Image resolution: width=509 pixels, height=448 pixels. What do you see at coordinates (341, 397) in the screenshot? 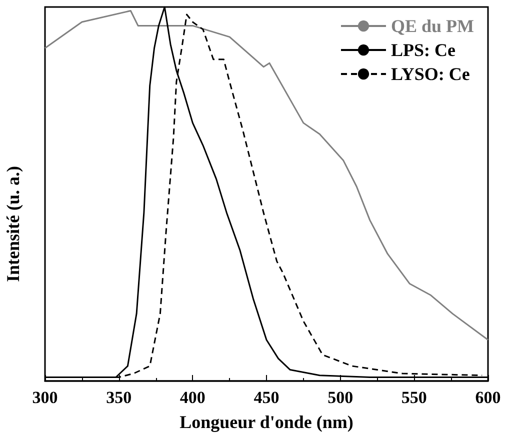
I see `x-tick-label: 500` at bounding box center [341, 397].